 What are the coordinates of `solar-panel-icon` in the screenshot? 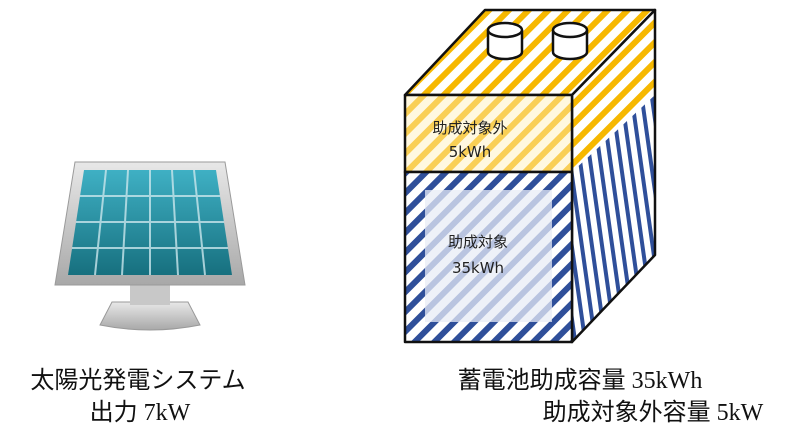 It's located at (150, 246).